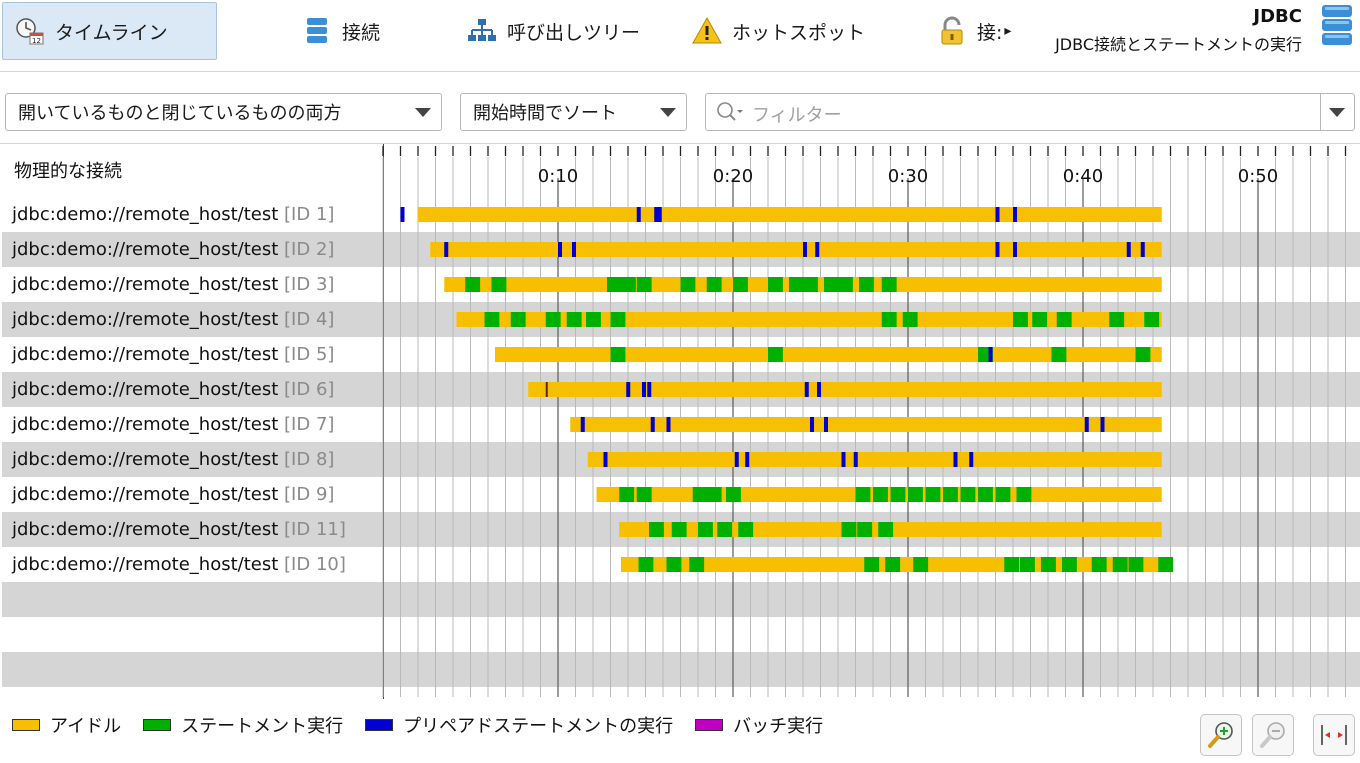 Image resolution: width=1360 pixels, height=763 pixels. I want to click on fit-width-button, so click(1334, 735).